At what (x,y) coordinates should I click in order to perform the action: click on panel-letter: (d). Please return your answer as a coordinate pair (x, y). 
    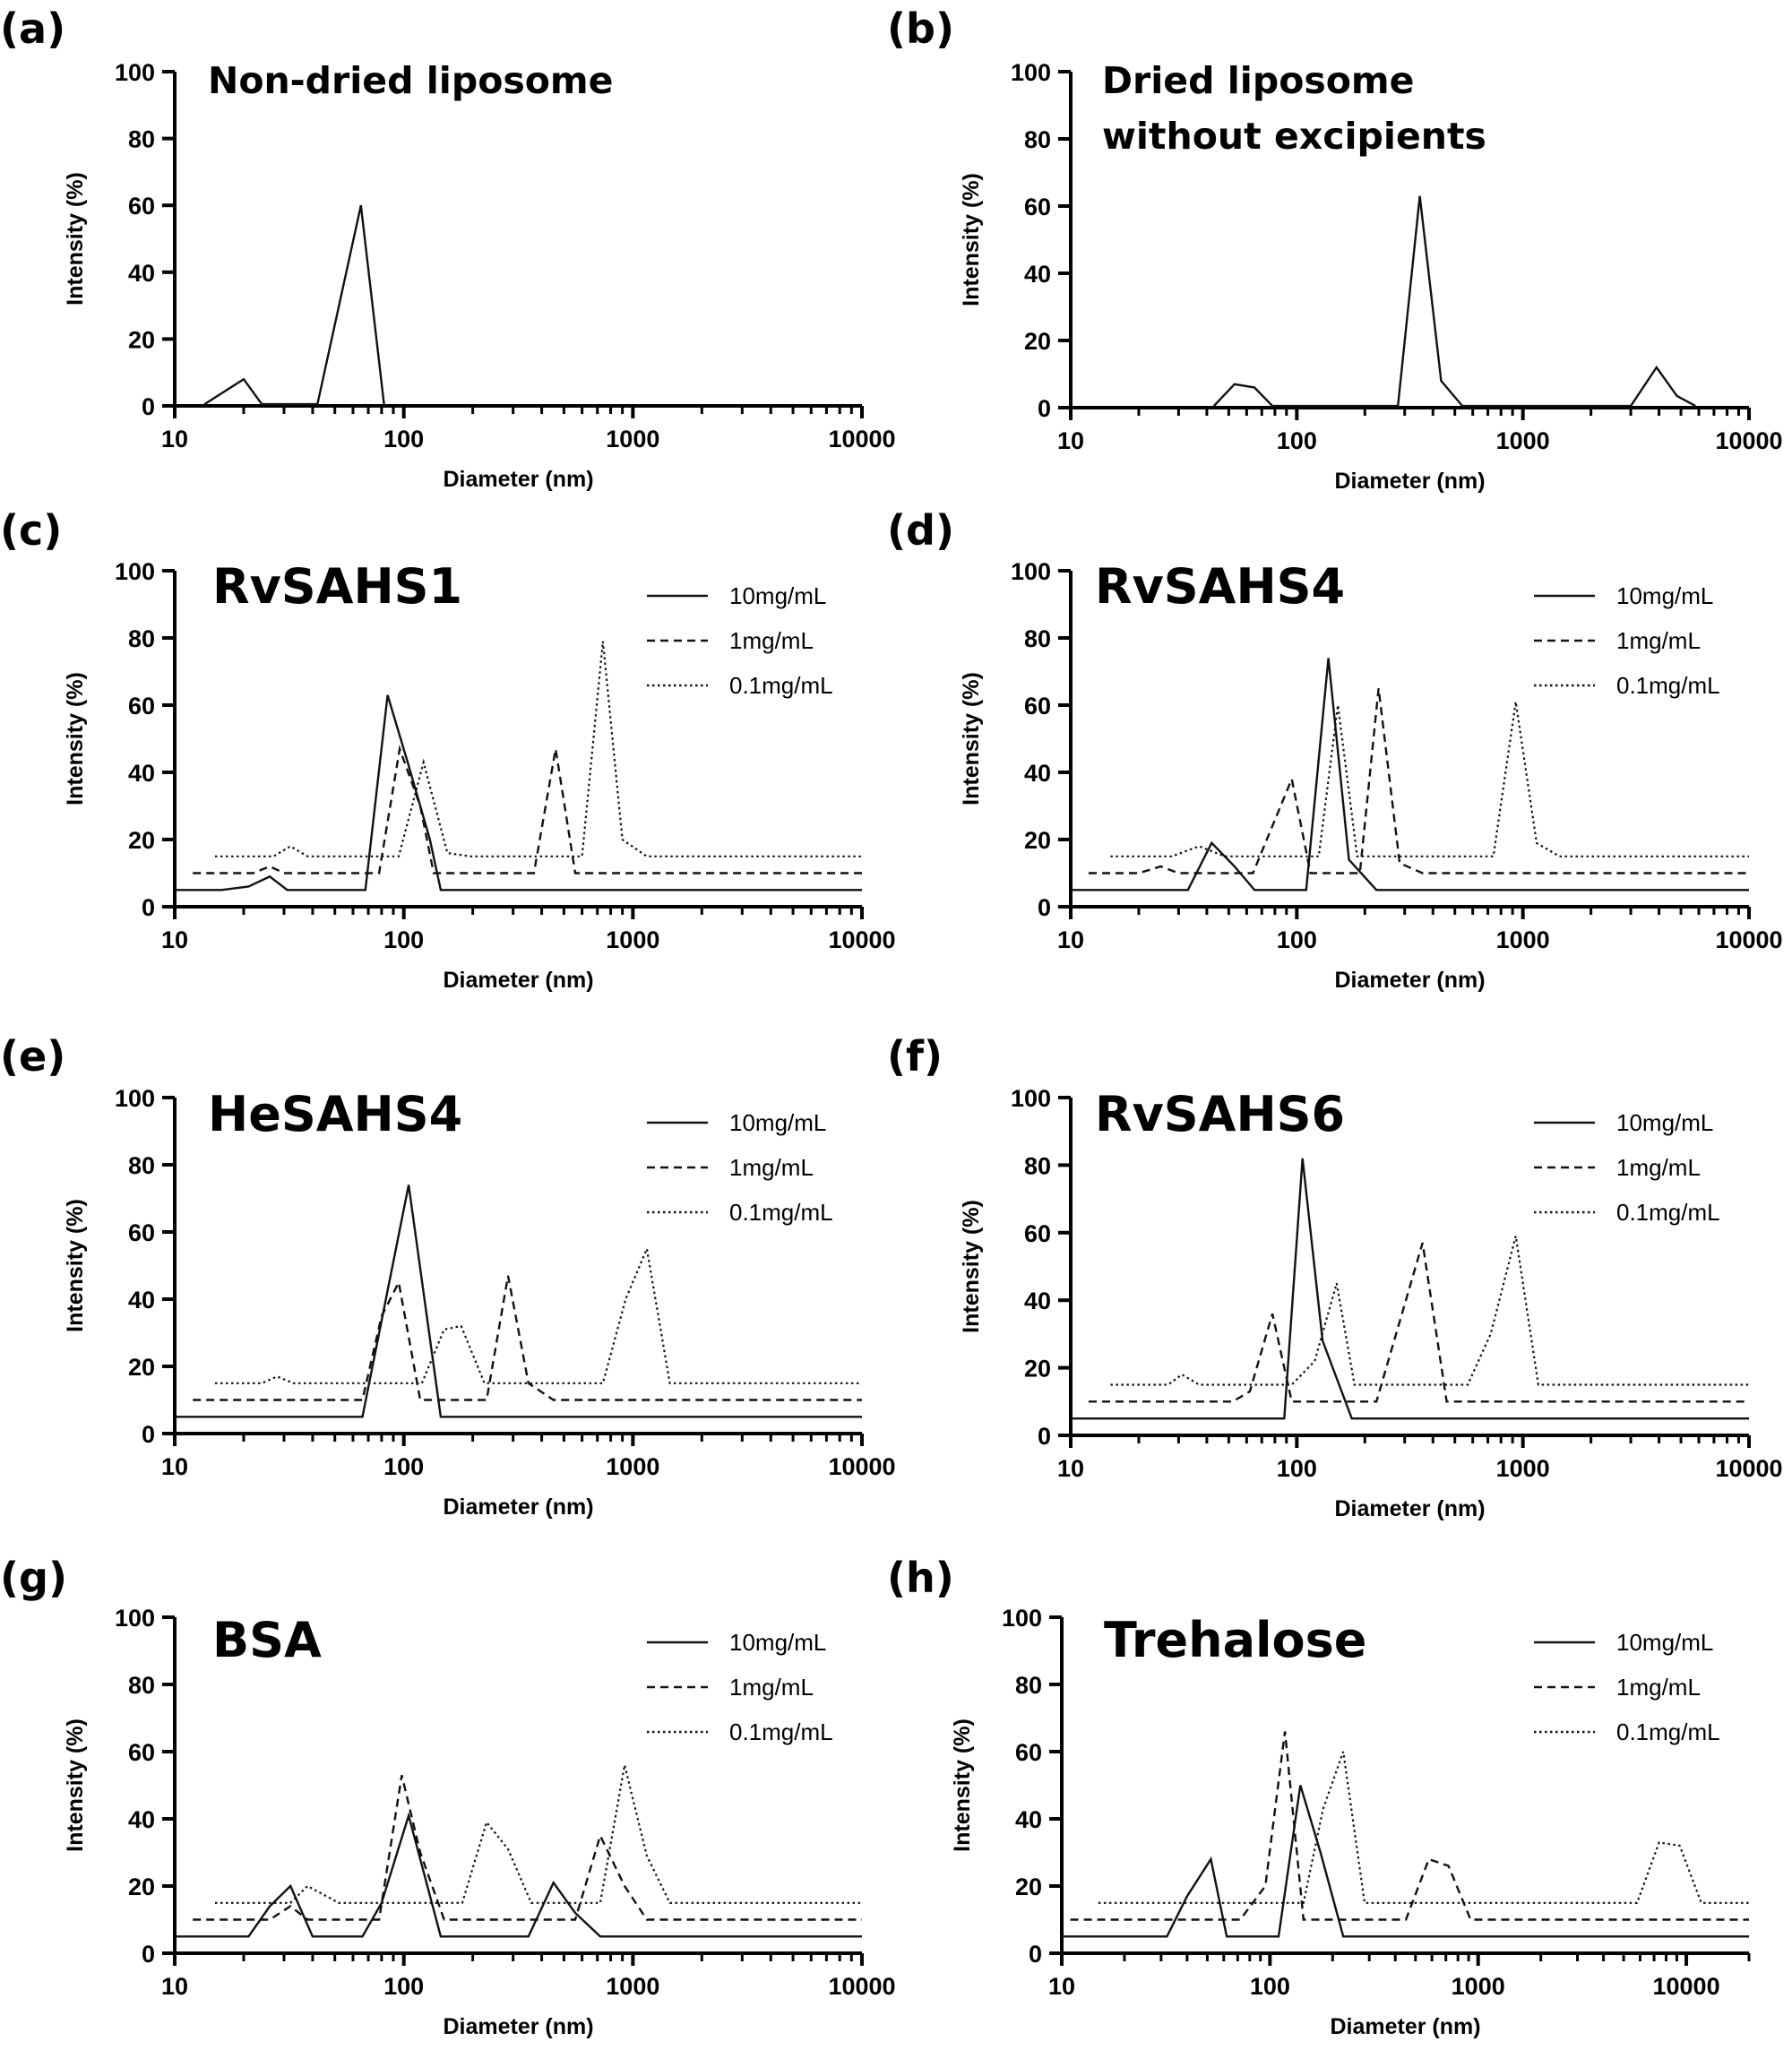
    Looking at the image, I should click on (920, 530).